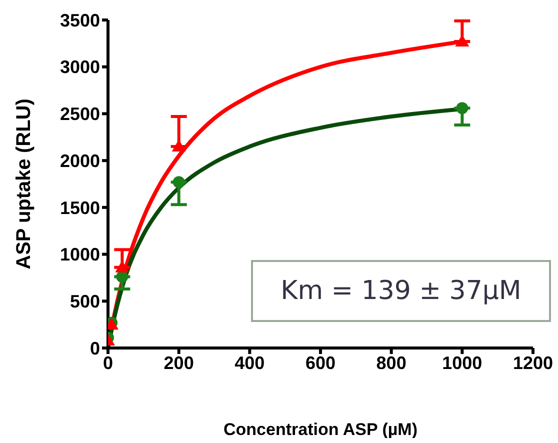 This screenshot has height=443, width=558. What do you see at coordinates (80, 254) in the screenshot?
I see `y-tick-label: 1000` at bounding box center [80, 254].